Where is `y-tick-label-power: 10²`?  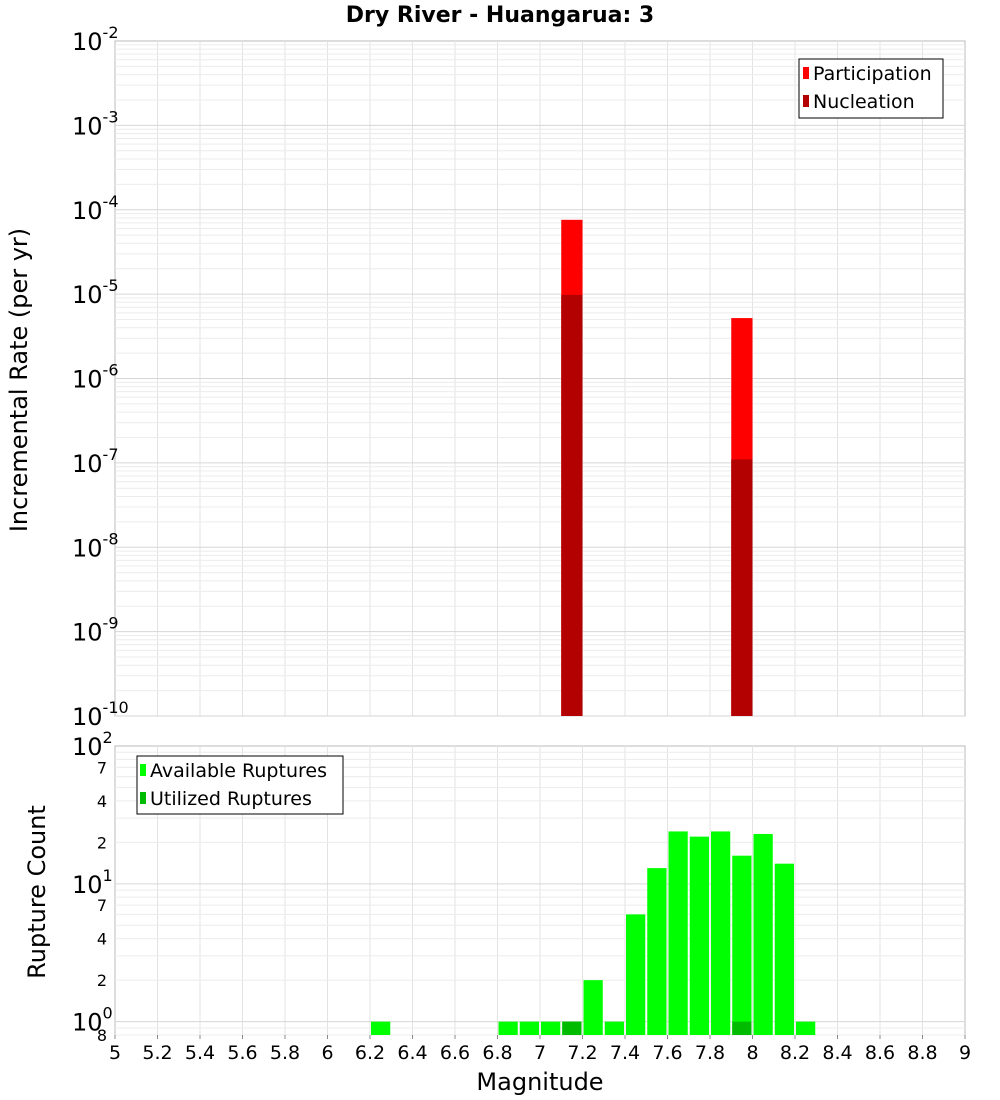 y-tick-label-power: 10² is located at coordinates (92, 744).